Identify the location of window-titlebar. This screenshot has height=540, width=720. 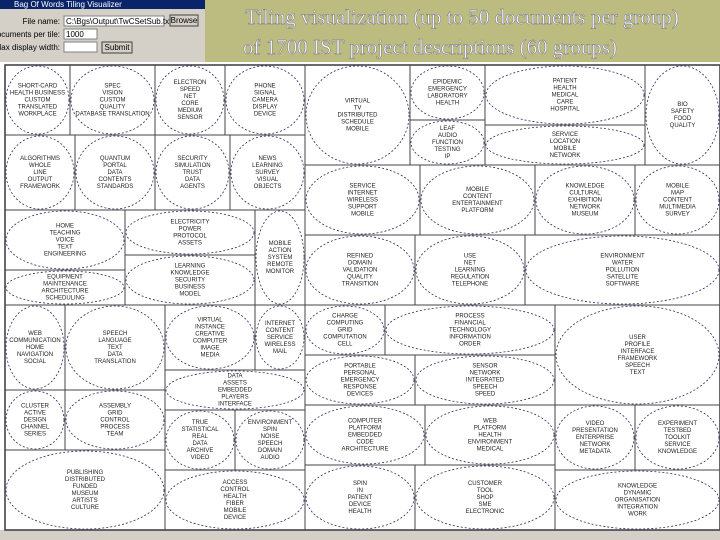
(102, 4).